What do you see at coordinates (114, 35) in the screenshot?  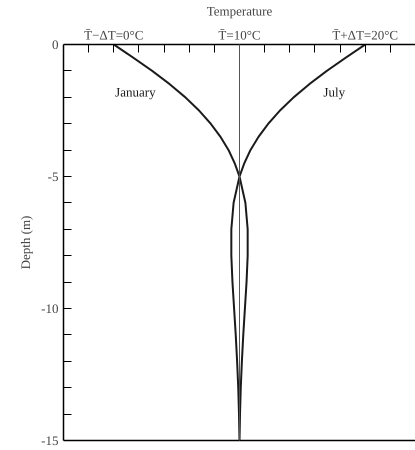 I see `x-tick-label: T̄−ΔT=0°C` at bounding box center [114, 35].